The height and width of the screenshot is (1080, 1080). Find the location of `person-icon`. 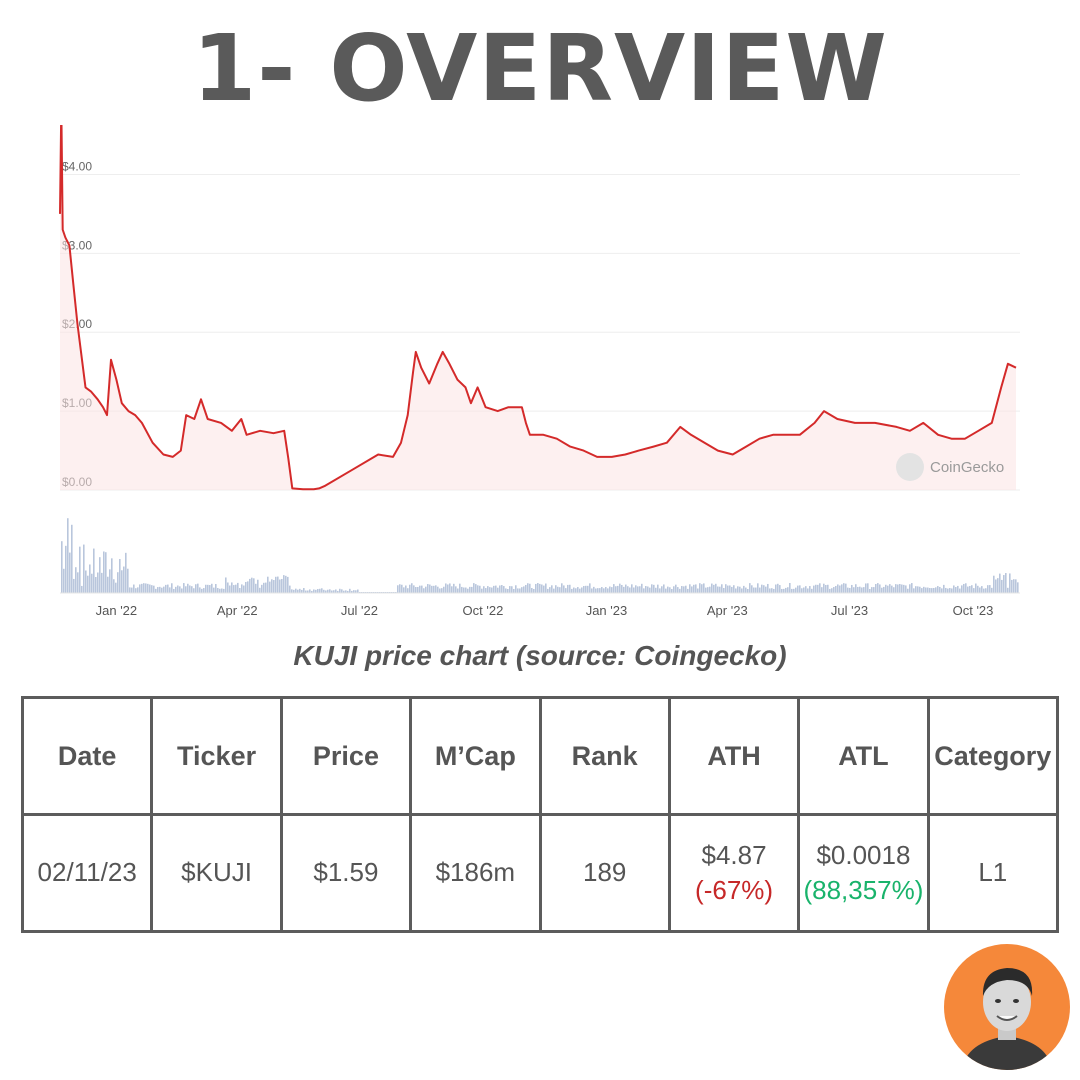

person-icon is located at coordinates (1007, 1019).